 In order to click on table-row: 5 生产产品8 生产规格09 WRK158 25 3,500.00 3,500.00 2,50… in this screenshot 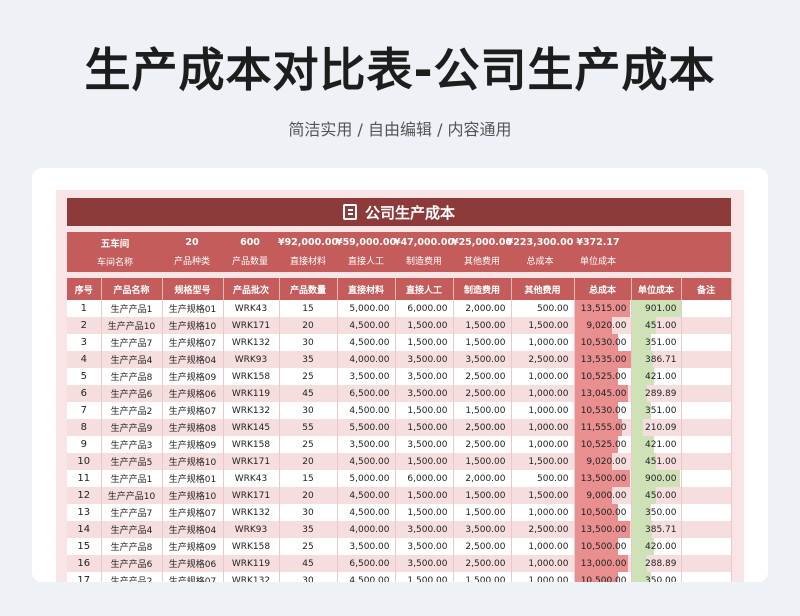, I will do `click(399, 376)`.